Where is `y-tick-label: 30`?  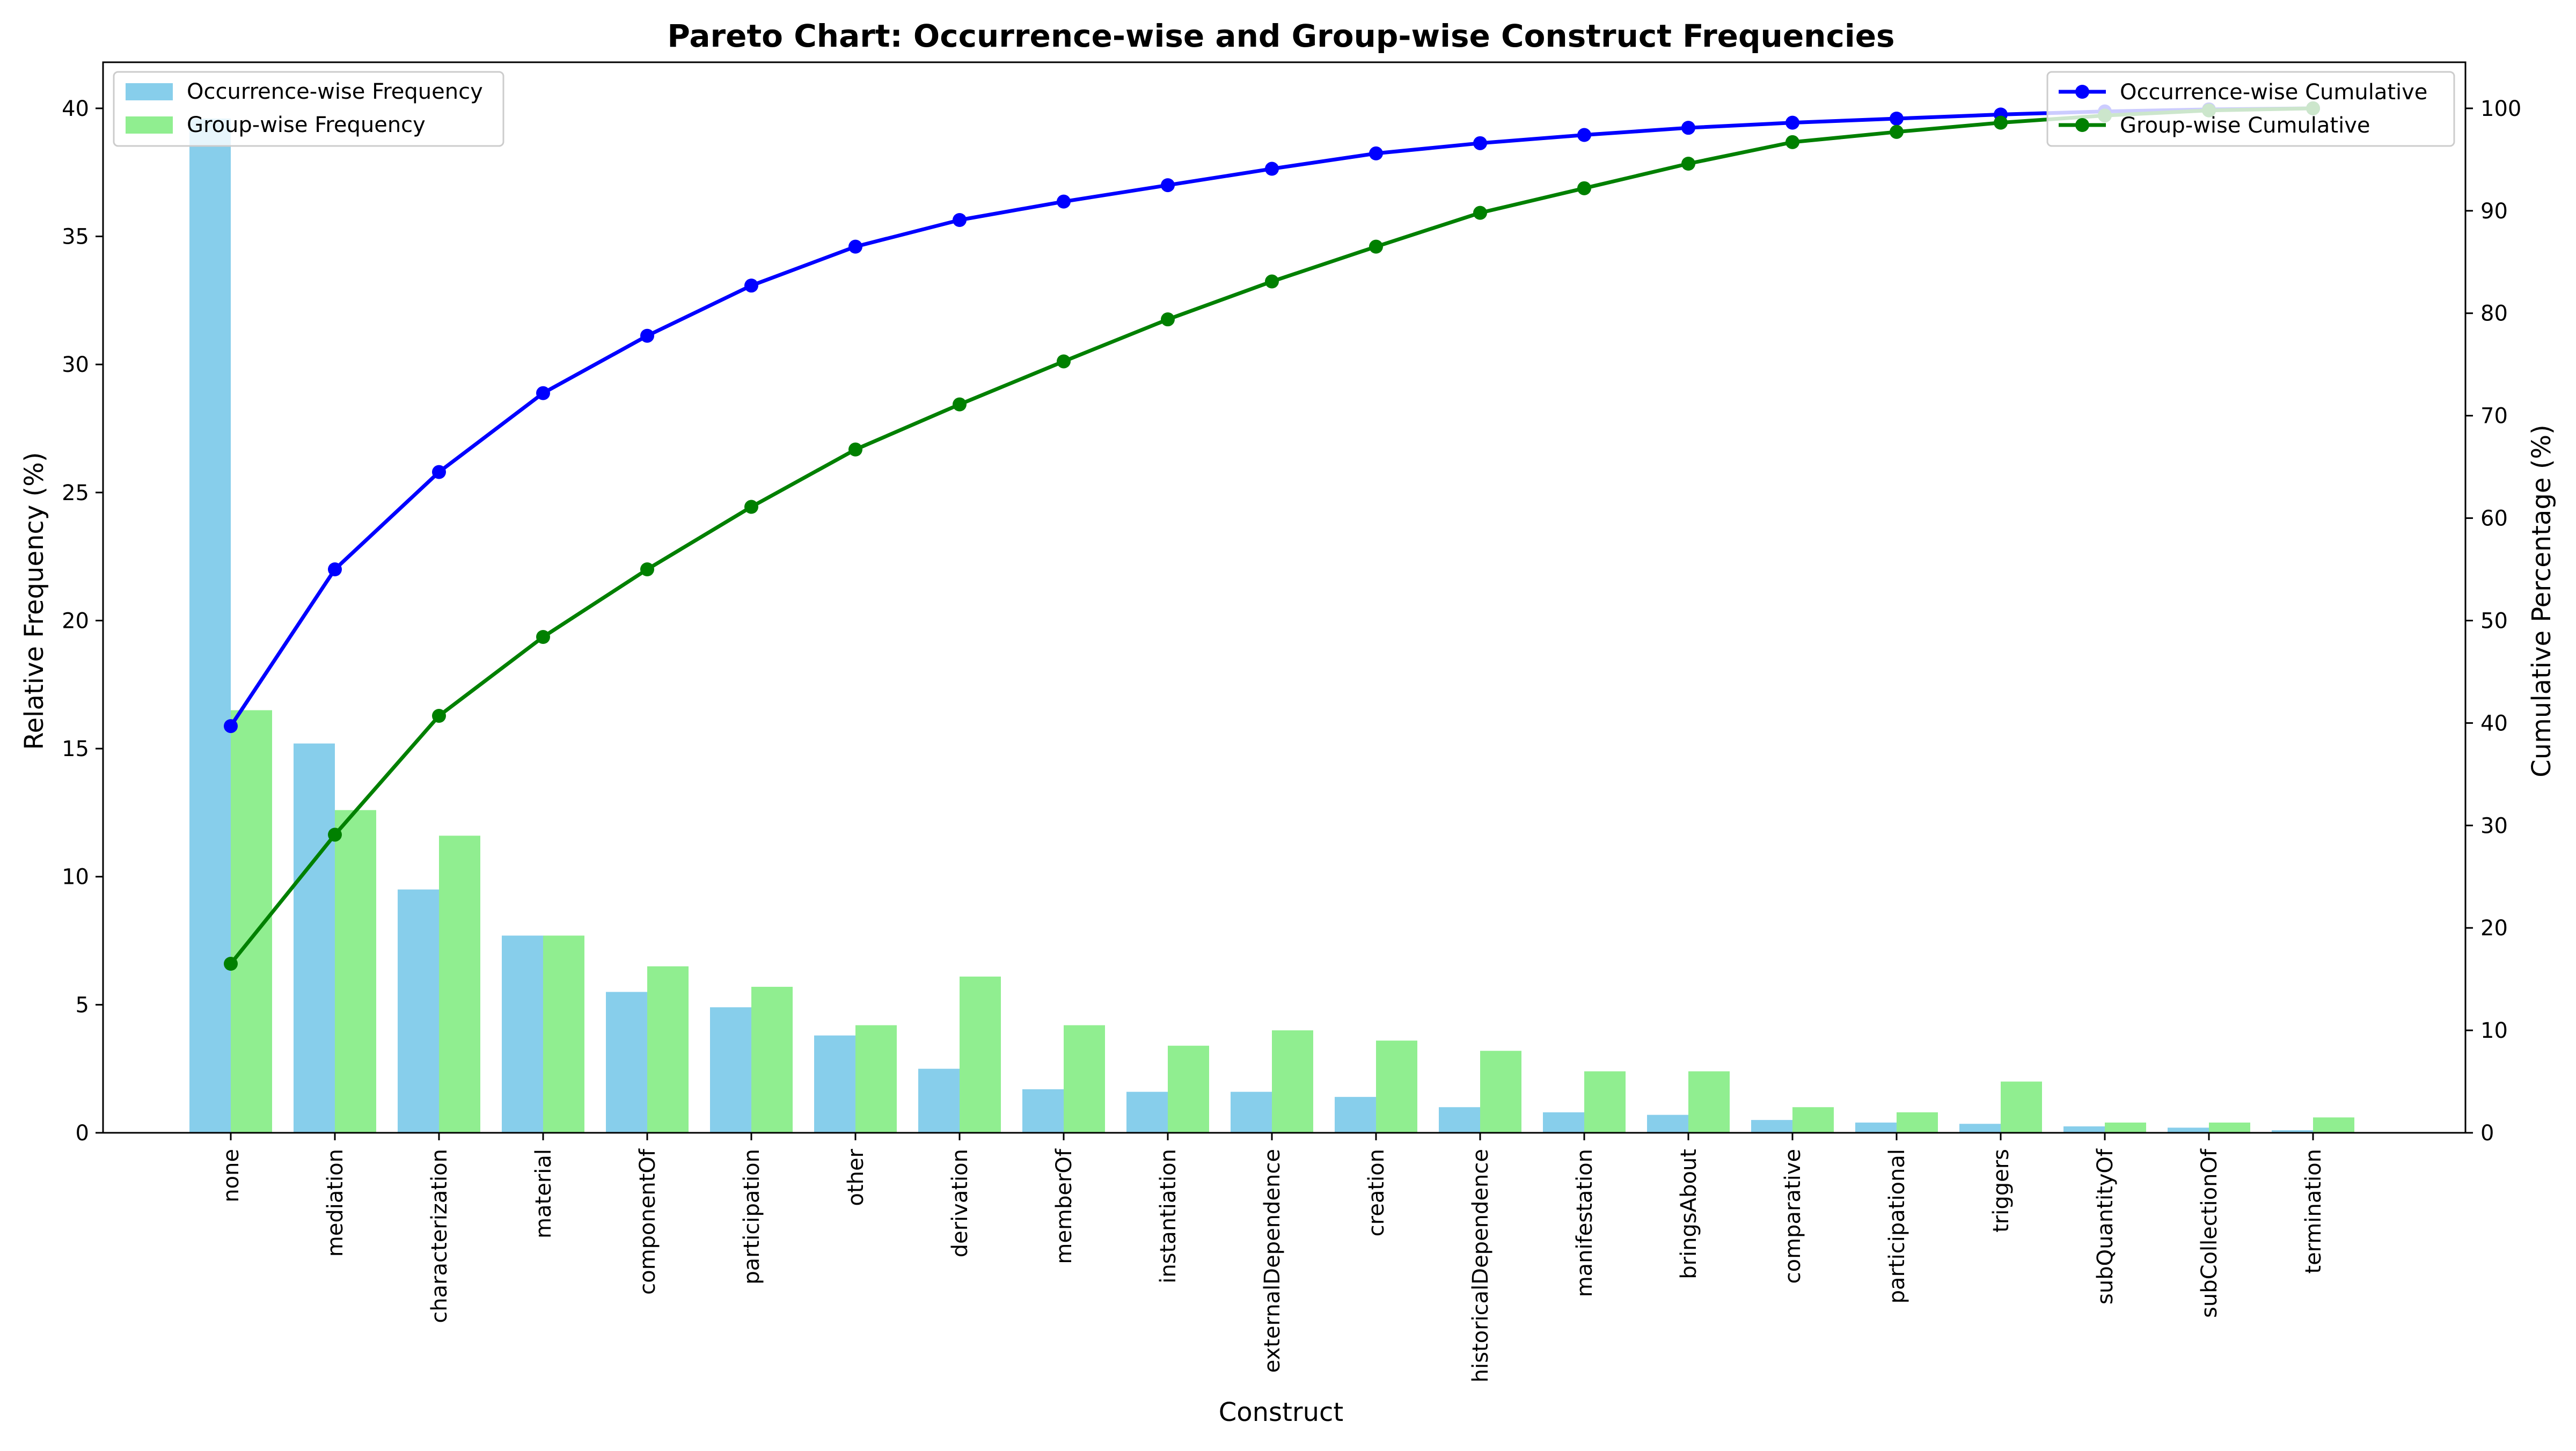
y-tick-label: 30 is located at coordinates (75, 365).